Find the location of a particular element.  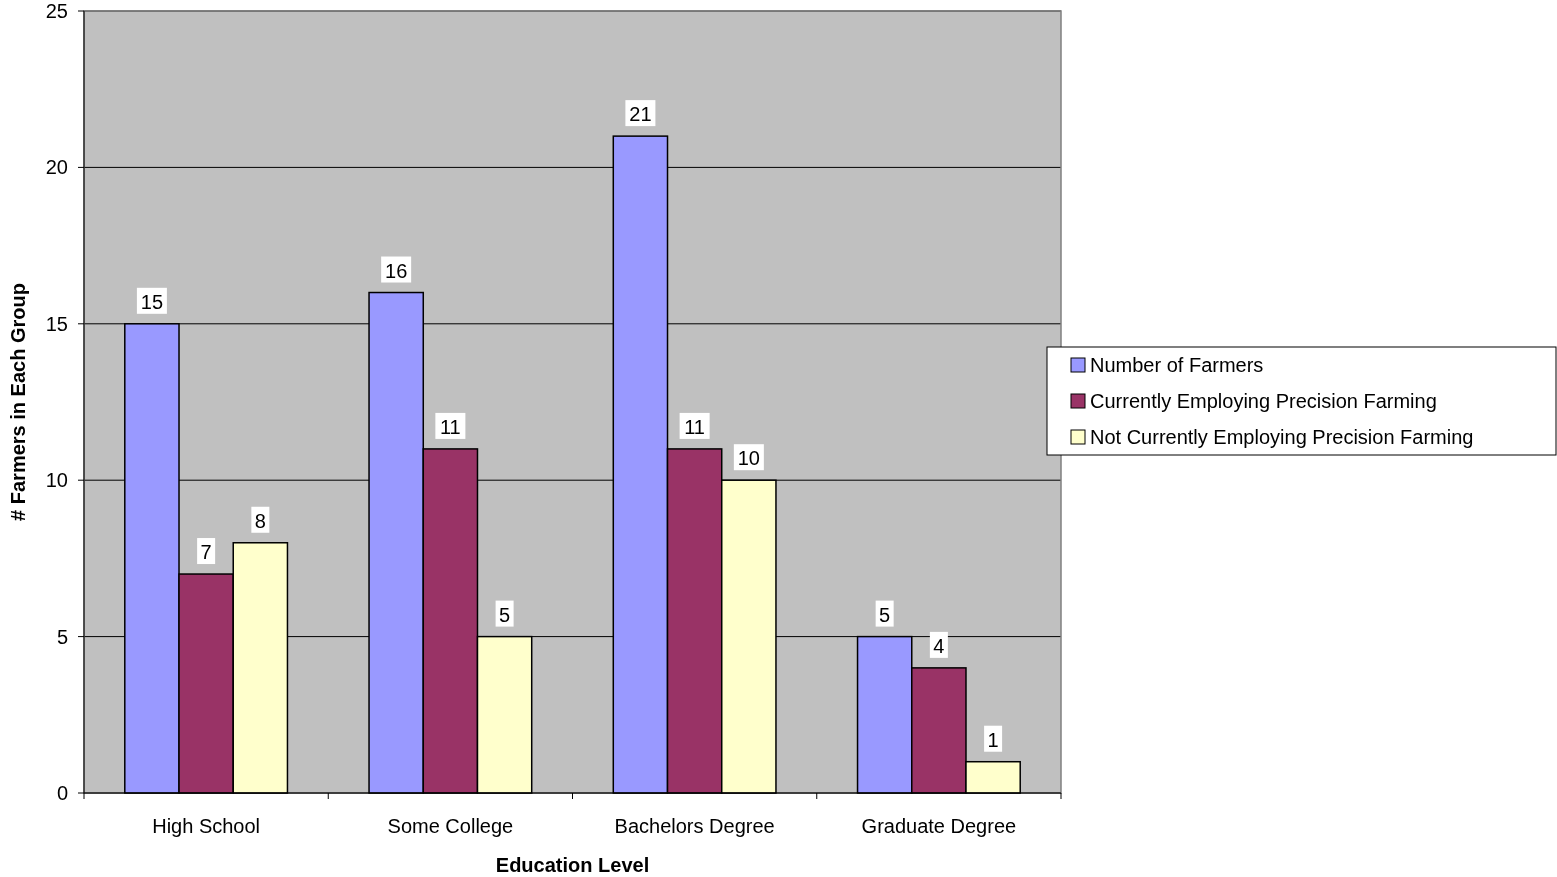

x-tick-label: High School is located at coordinates (206, 826).